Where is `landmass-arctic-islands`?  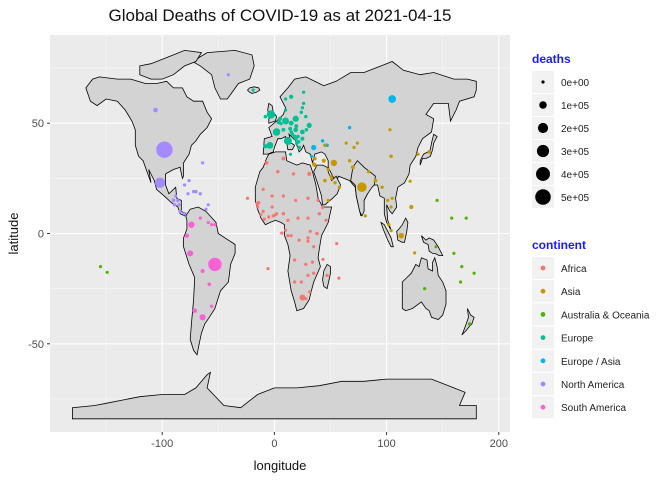 landmass-arctic-islands is located at coordinates (171, 64).